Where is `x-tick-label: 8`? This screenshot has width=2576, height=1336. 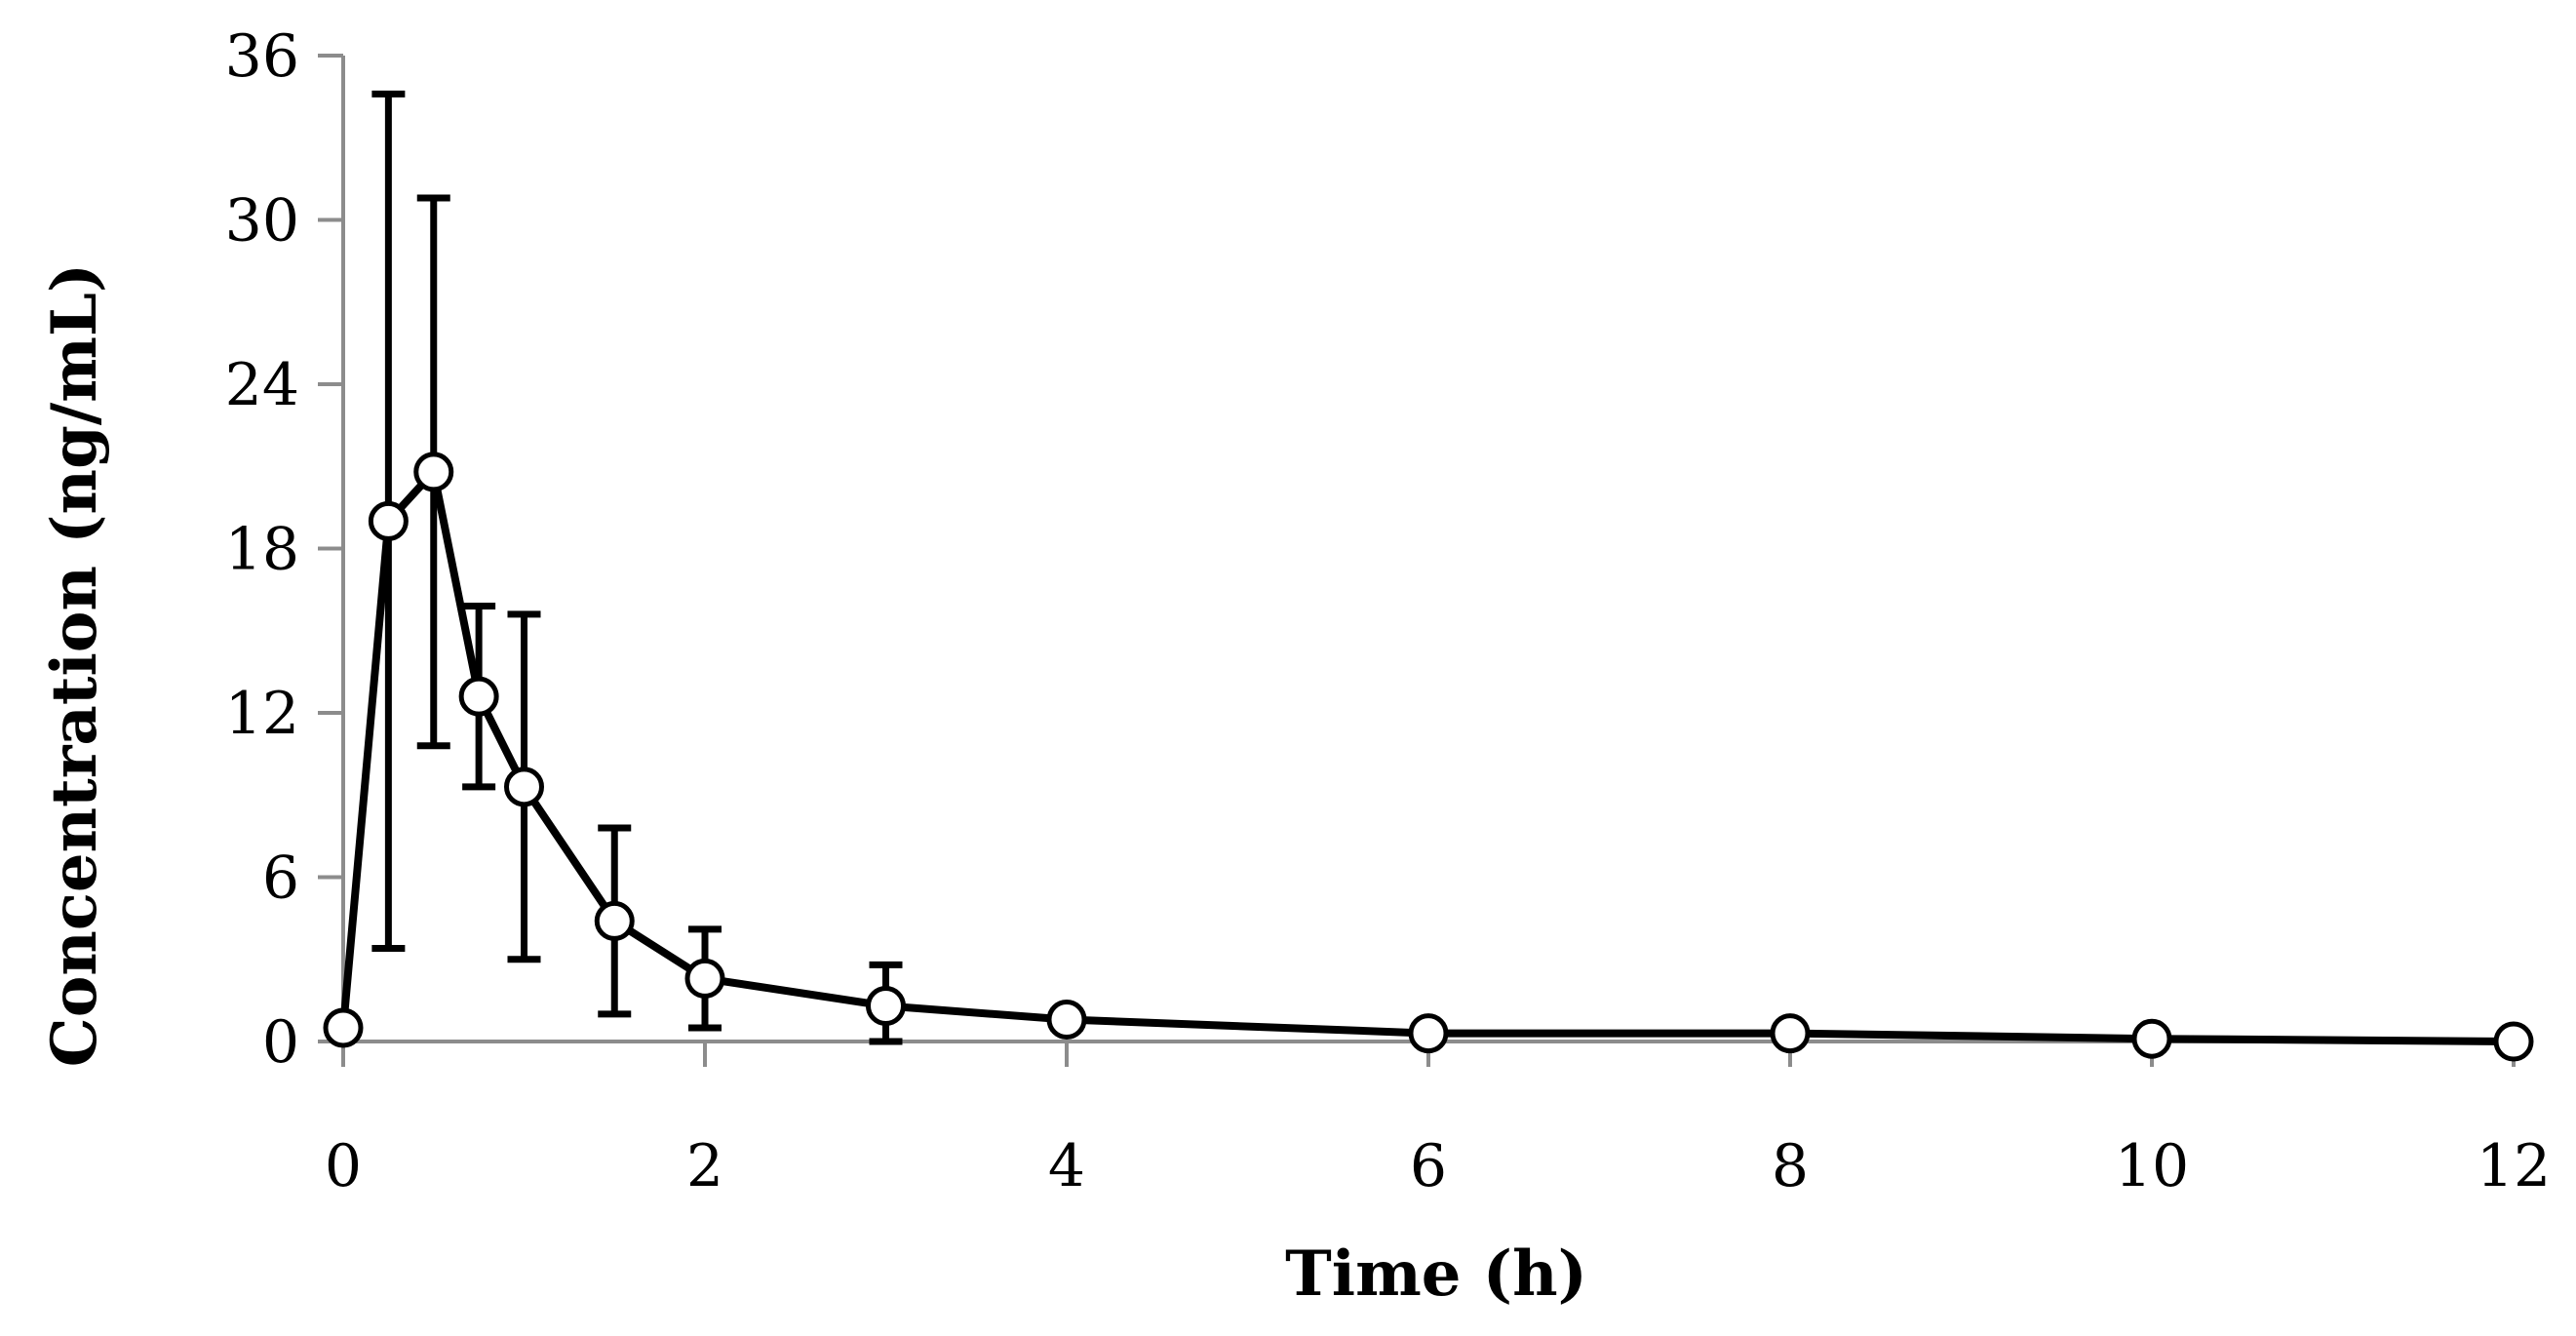
x-tick-label: 8 is located at coordinates (1790, 1166).